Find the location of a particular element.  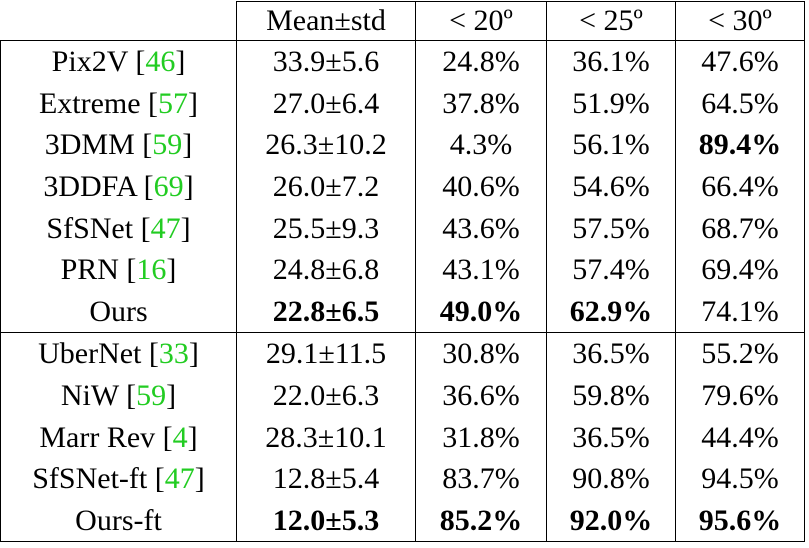

method-cell: Ours-ft is located at coordinates (118, 521).